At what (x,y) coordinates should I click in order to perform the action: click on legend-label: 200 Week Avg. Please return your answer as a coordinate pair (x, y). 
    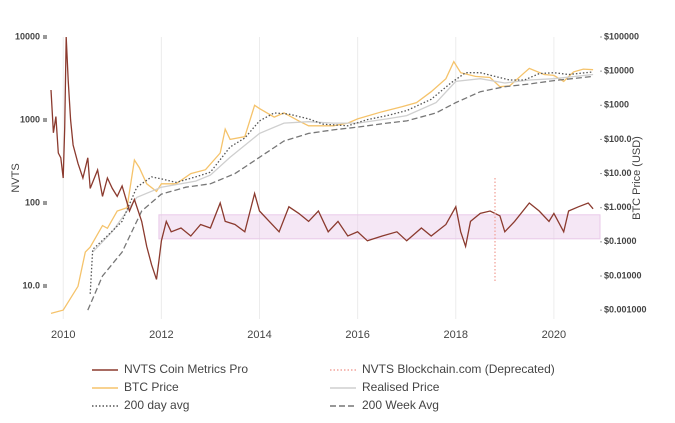
    Looking at the image, I should click on (400, 405).